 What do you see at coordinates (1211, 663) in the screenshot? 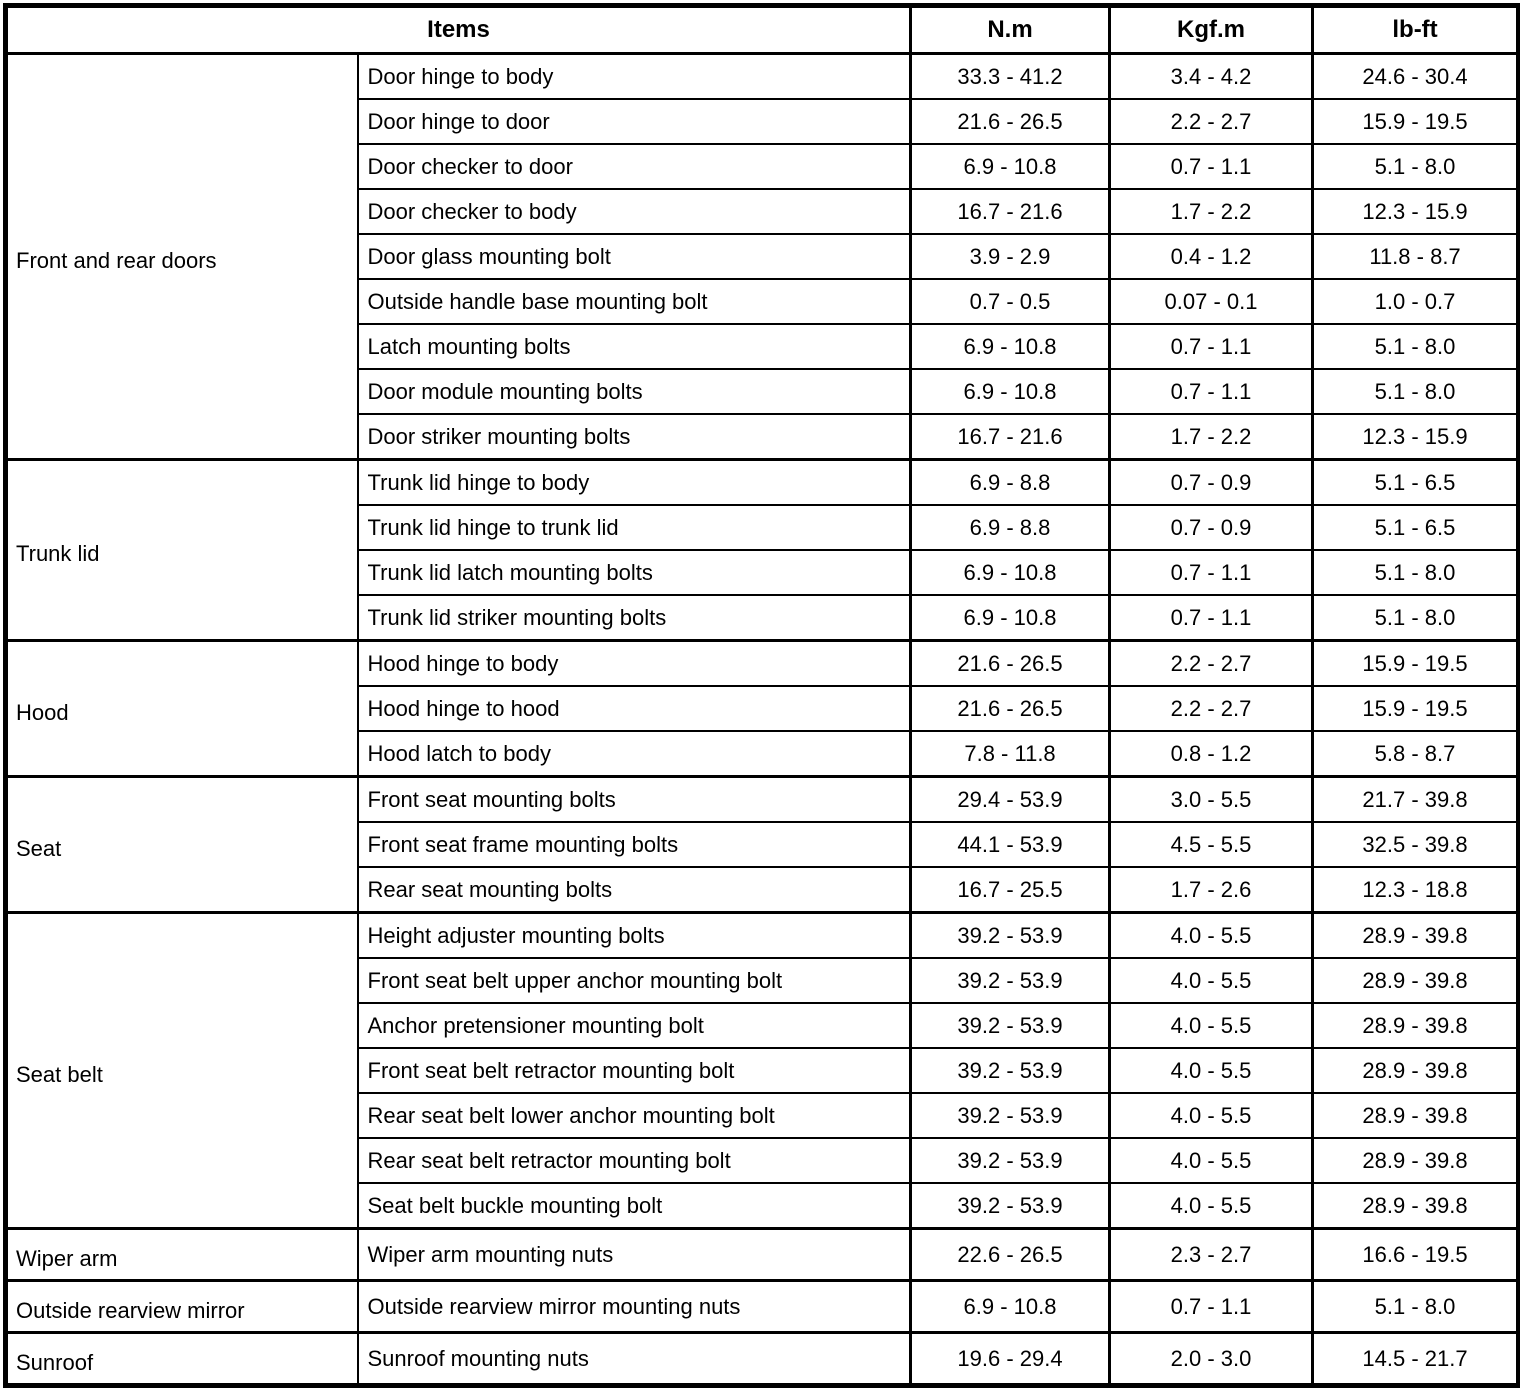
I see `kgfm-value-cell: 2.2 - 2.7` at bounding box center [1211, 663].